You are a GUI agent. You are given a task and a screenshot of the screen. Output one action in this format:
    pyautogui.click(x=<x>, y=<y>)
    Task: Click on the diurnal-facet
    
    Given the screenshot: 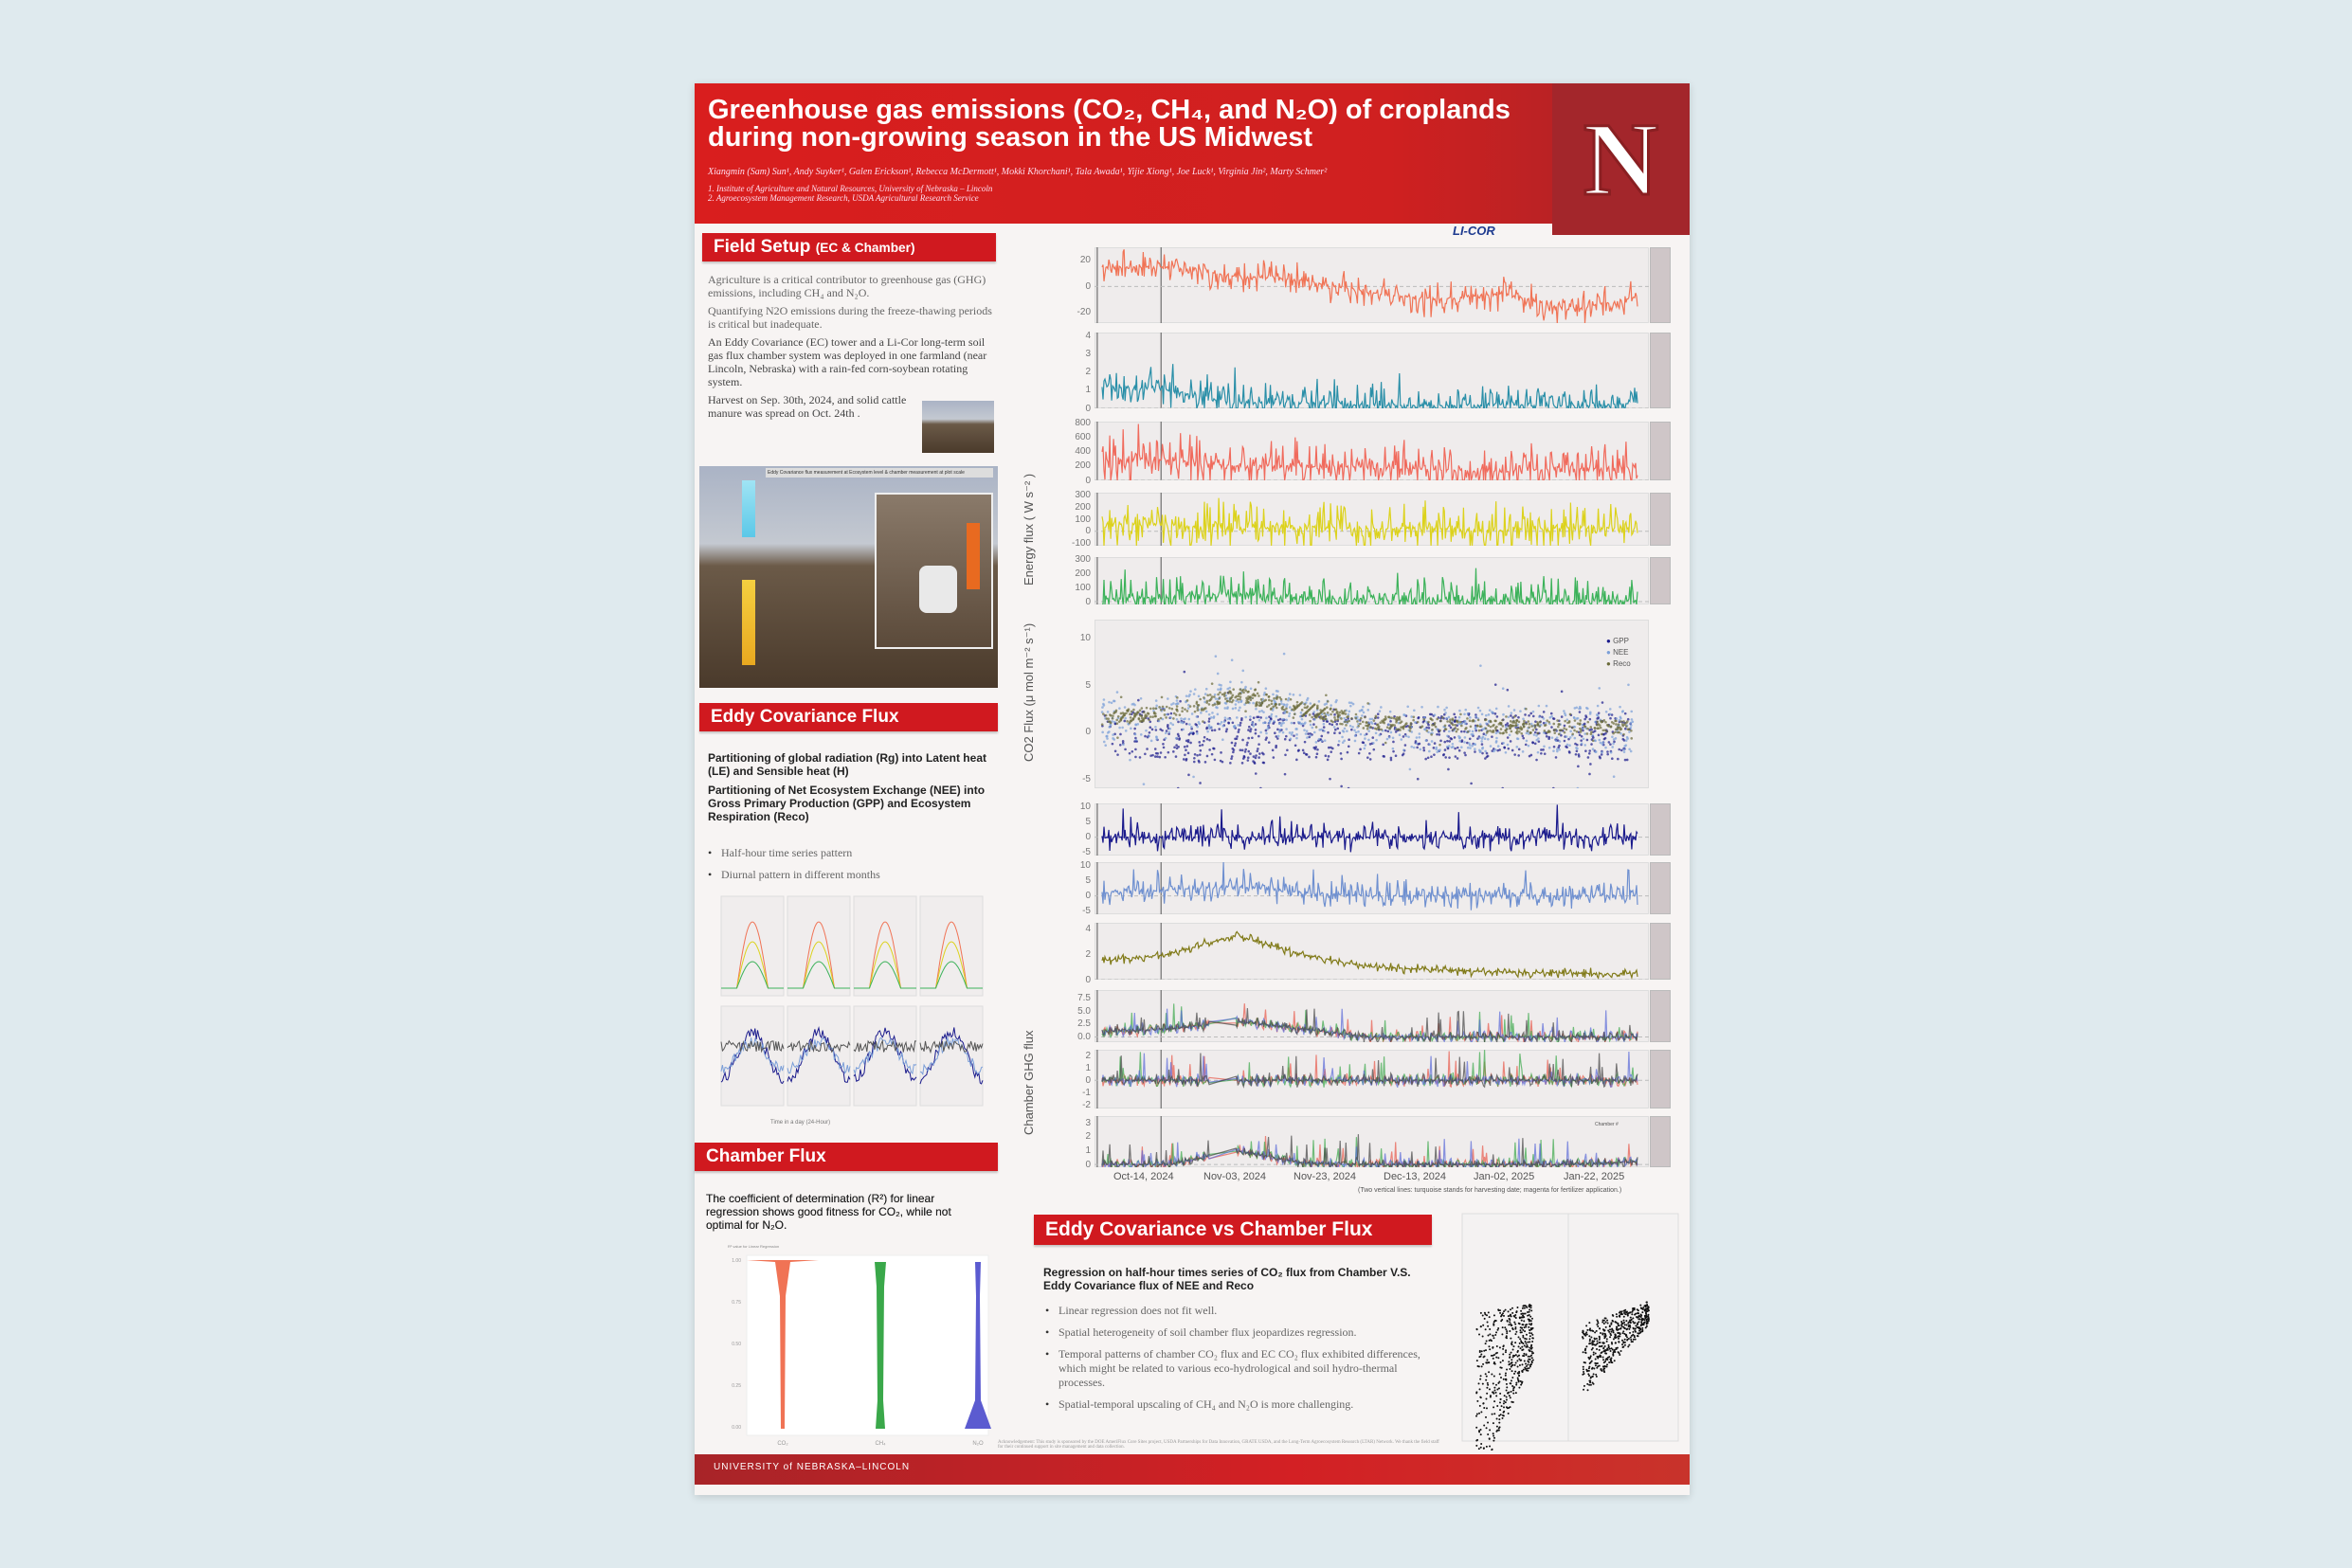 What is the action you would take?
    pyautogui.click(x=819, y=946)
    